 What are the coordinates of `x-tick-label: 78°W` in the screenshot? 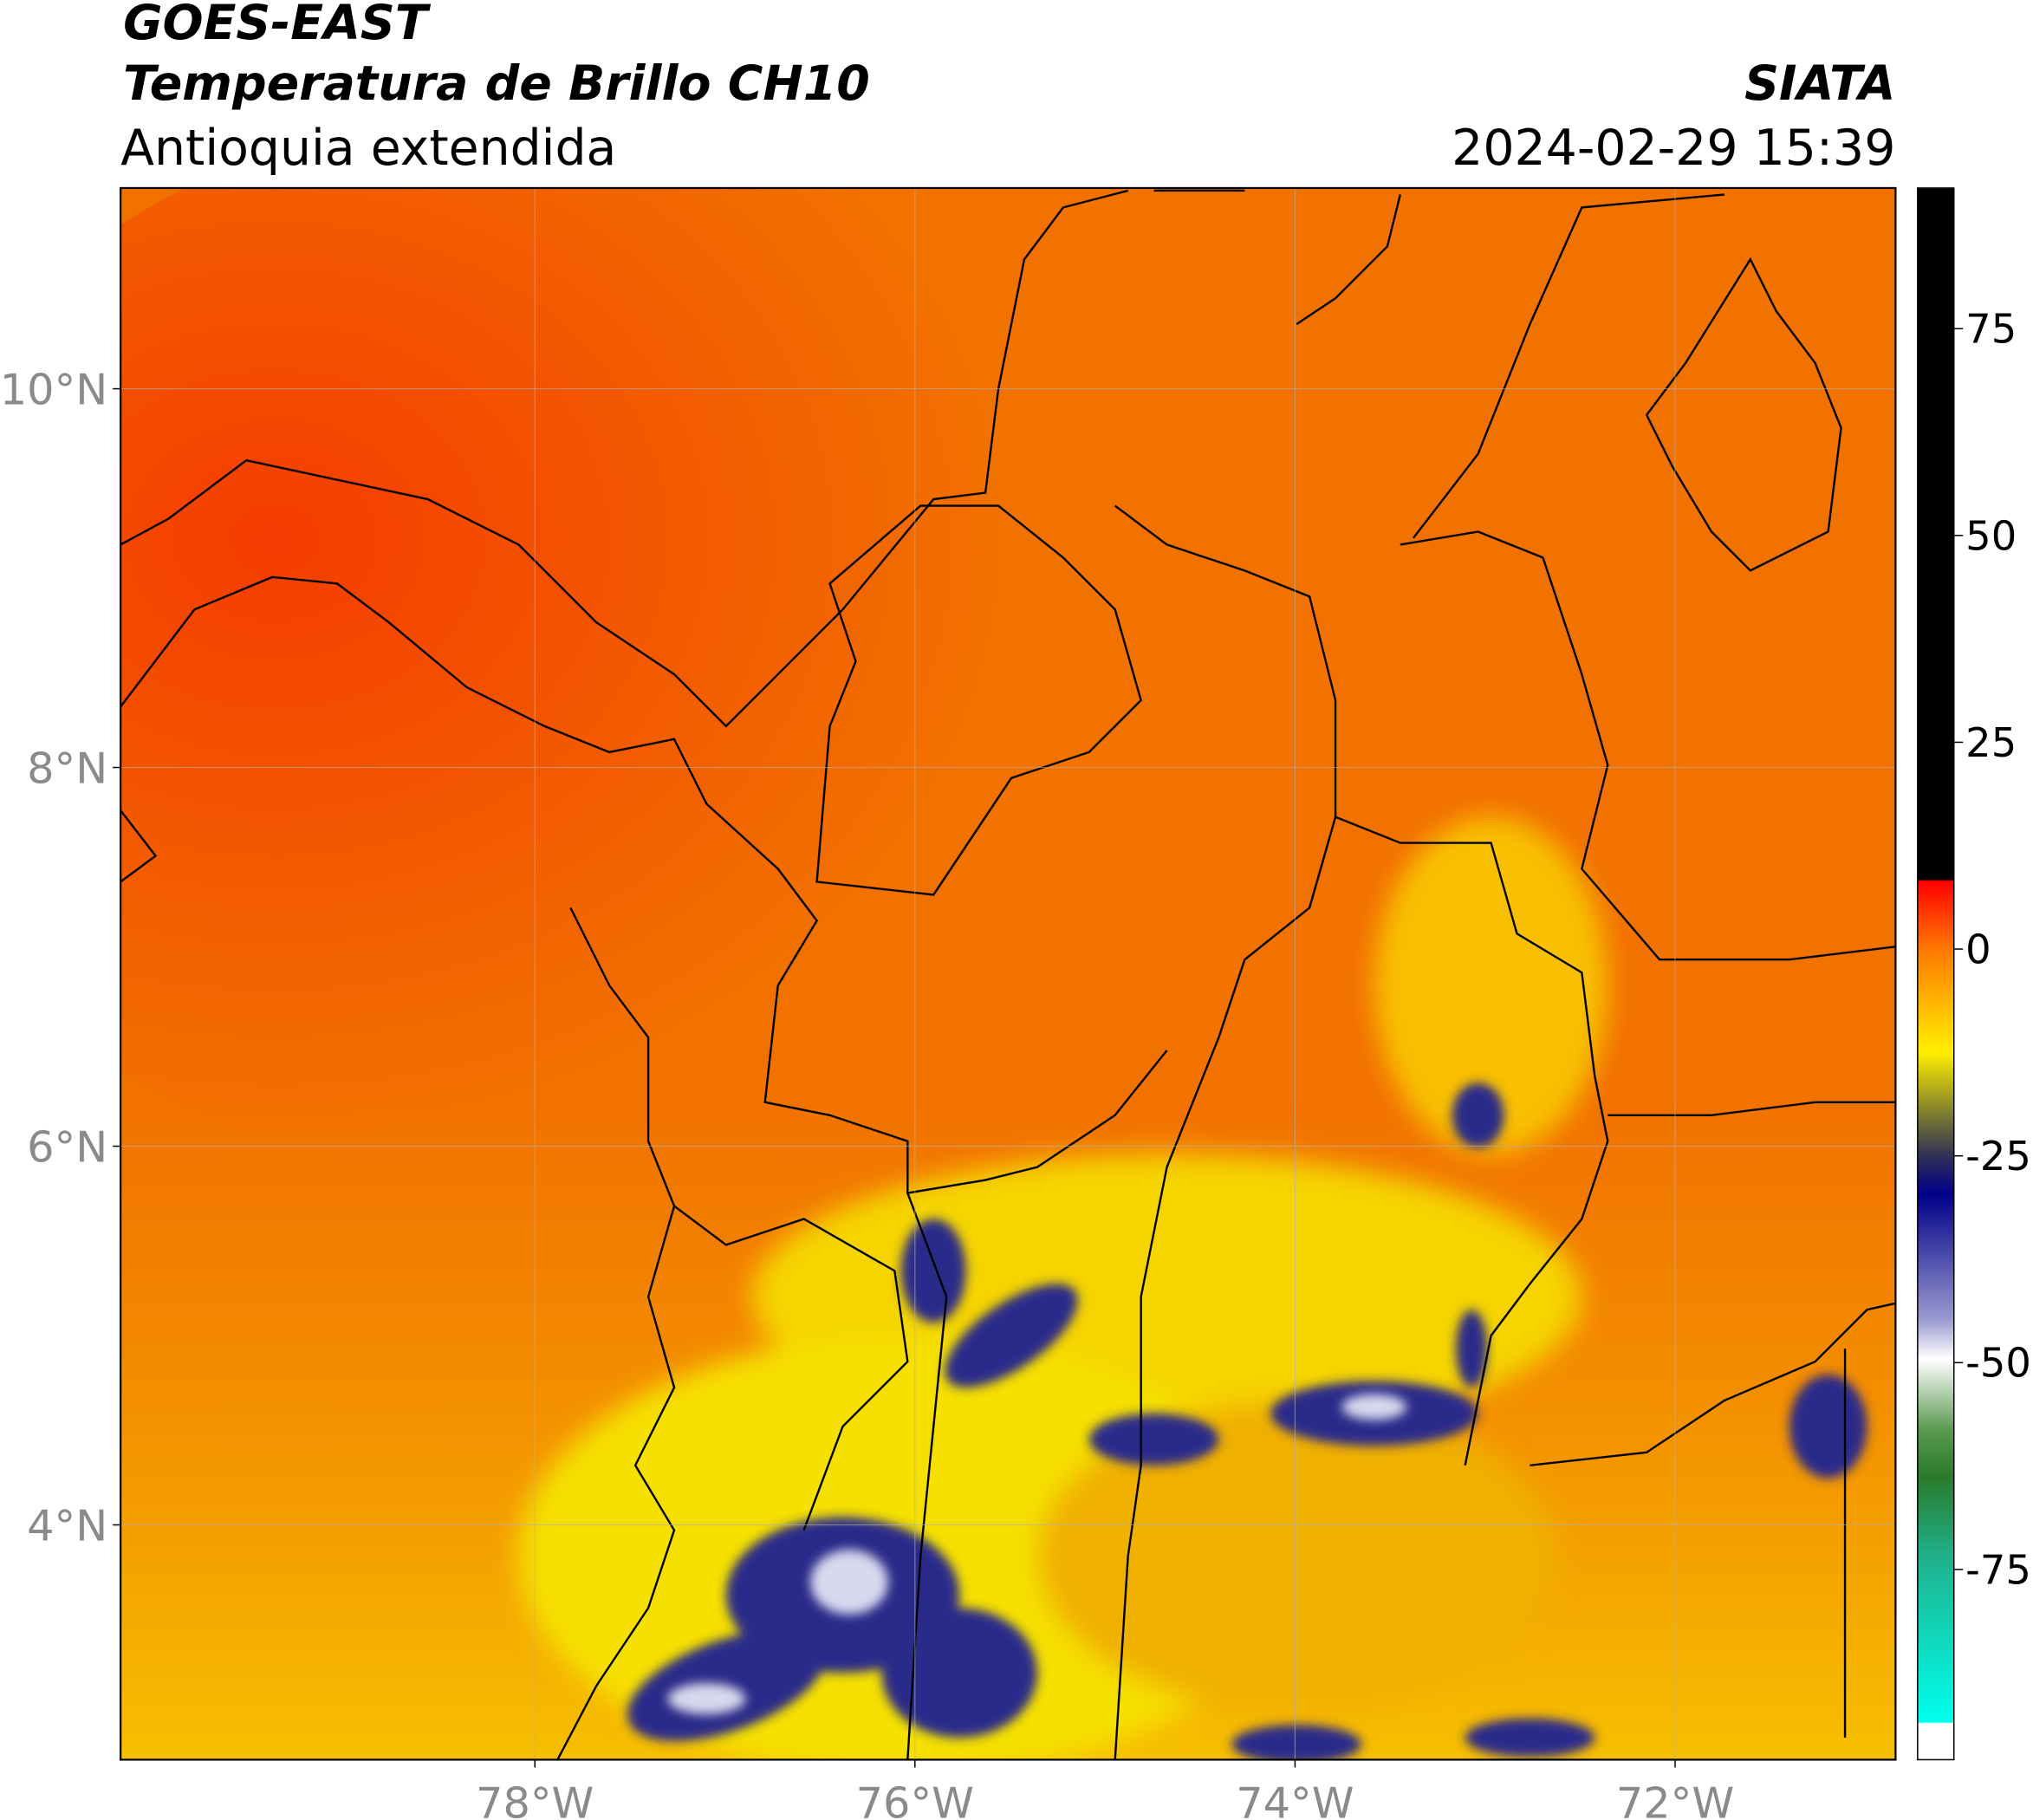 It's located at (535, 1799).